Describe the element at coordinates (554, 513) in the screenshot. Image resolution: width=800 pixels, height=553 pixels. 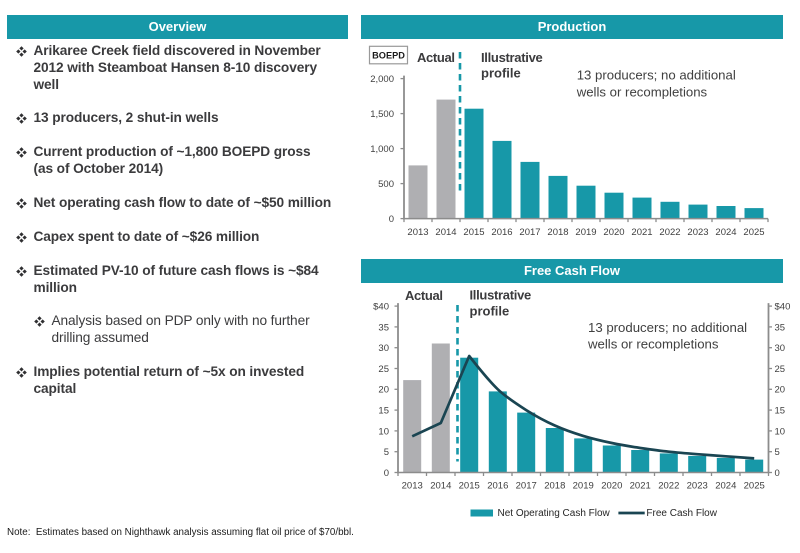
I see `svg-text: Net Operating Cash Flow` at that location.